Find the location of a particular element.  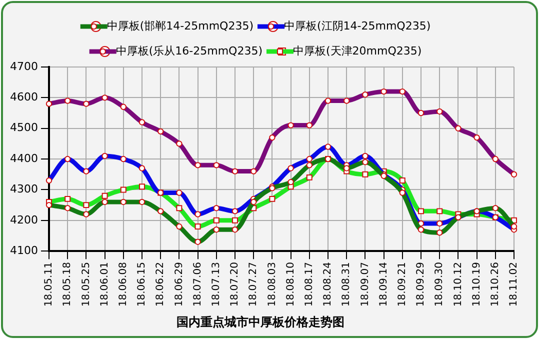

y-tick-label: 4700 is located at coordinates (24, 66).